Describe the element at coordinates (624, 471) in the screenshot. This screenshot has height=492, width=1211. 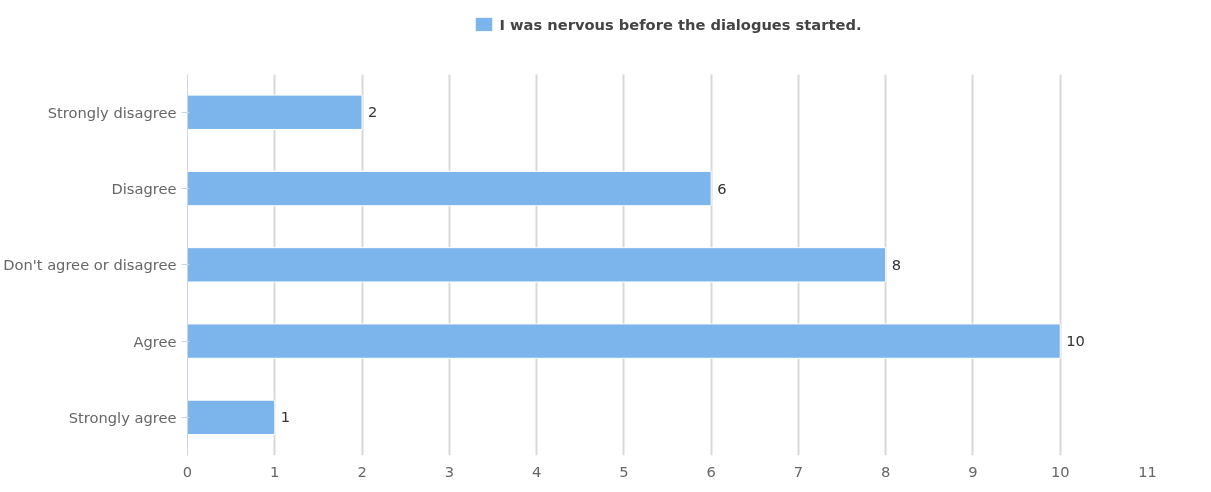
I see `x-tick-label: 5` at that location.